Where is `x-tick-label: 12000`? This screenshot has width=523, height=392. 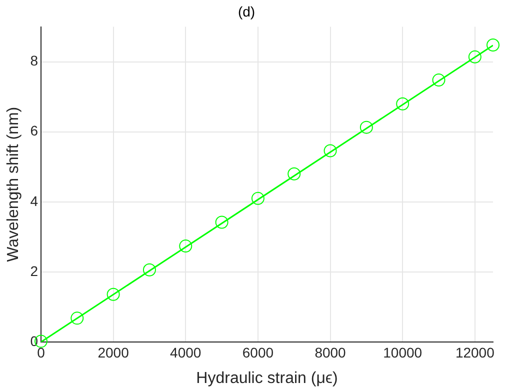
x-tick-label: 12000 is located at coordinates (475, 352).